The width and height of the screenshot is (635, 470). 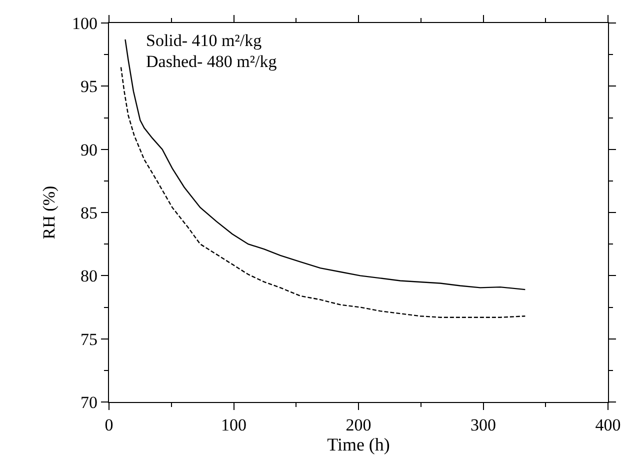 I want to click on y-tick-label: 90, so click(x=89, y=150).